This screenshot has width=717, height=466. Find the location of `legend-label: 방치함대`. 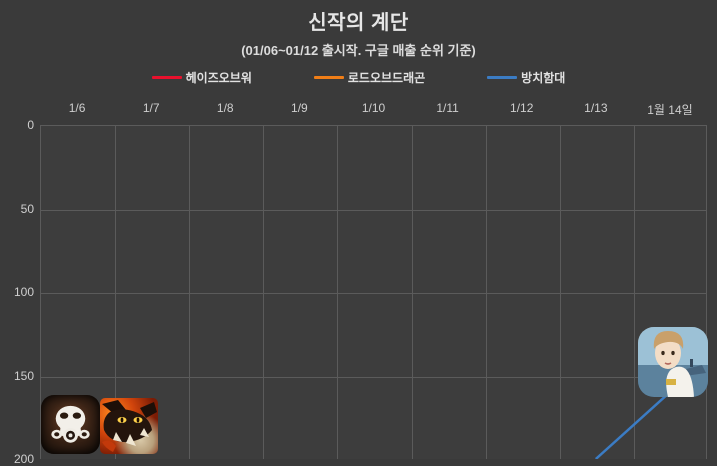

legend-label: 방치함대 is located at coordinates (543, 78).